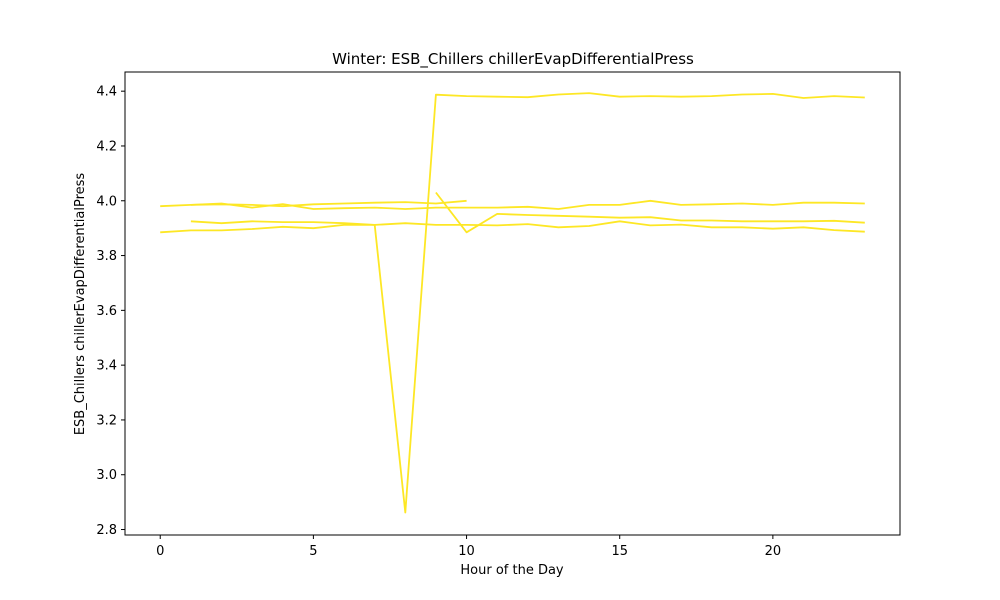  Describe the element at coordinates (106, 311) in the screenshot. I see `y-tick-label: 3.6` at that location.